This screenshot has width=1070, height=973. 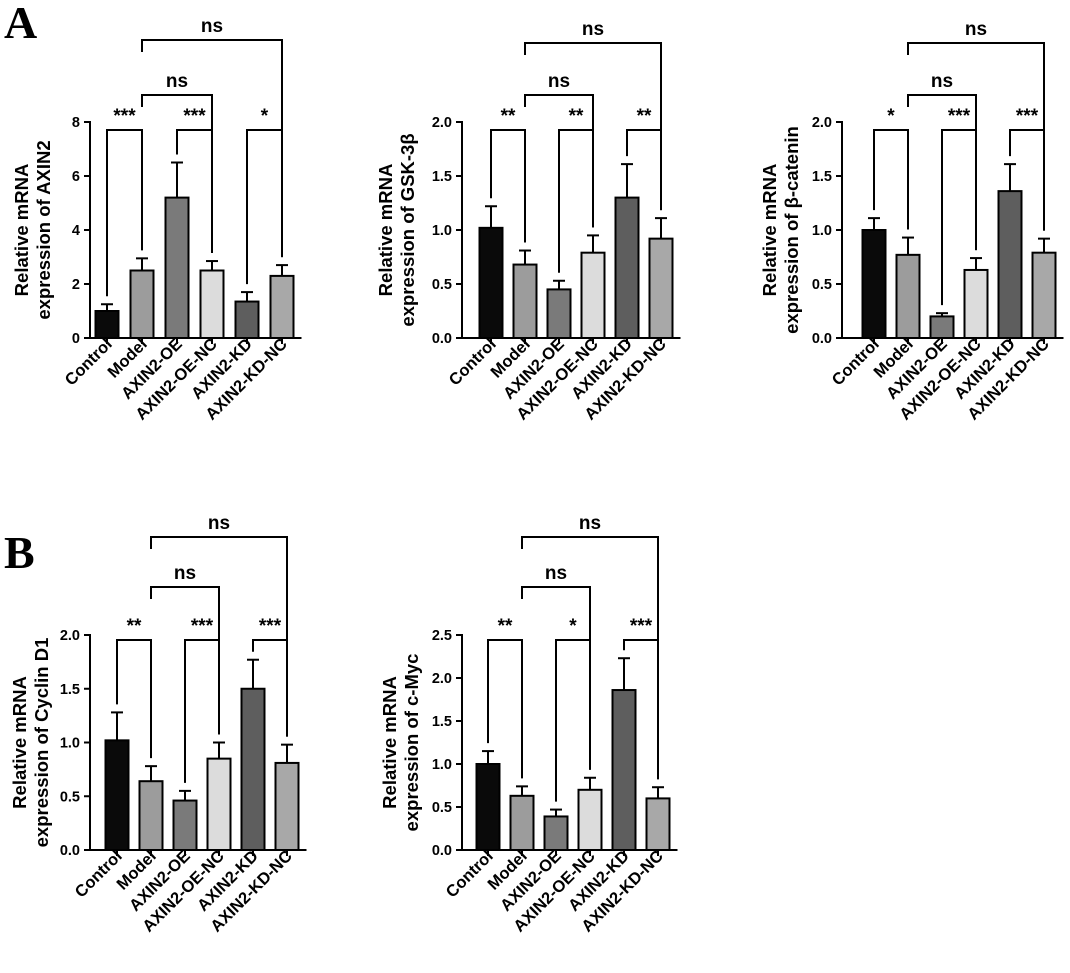 What do you see at coordinates (32, 229) in the screenshot?
I see `y-axis-label: Relative mRNAexpression of AXIN2` at bounding box center [32, 229].